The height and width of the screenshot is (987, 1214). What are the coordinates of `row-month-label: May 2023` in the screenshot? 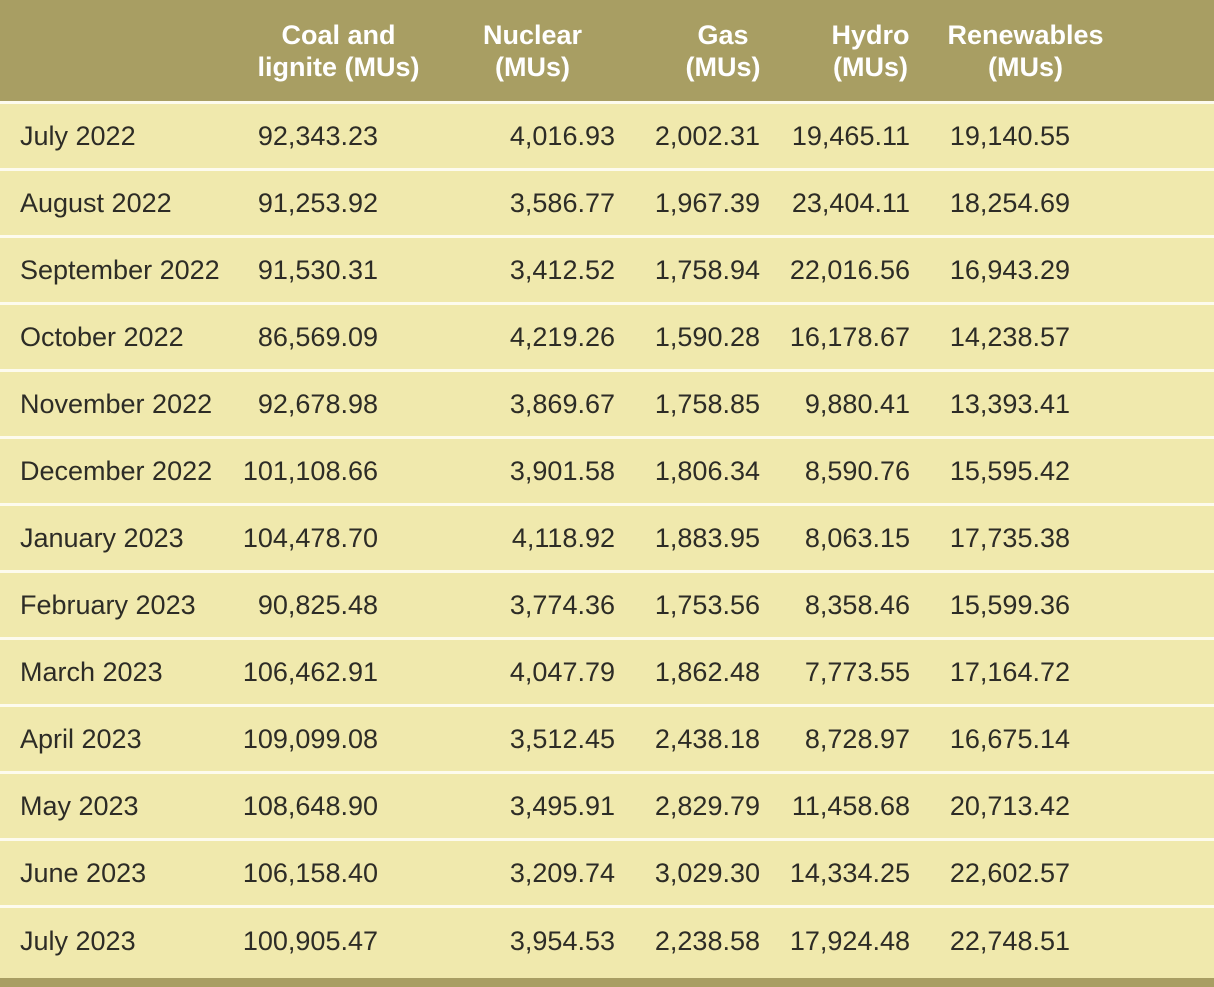 It's located at (79, 805).